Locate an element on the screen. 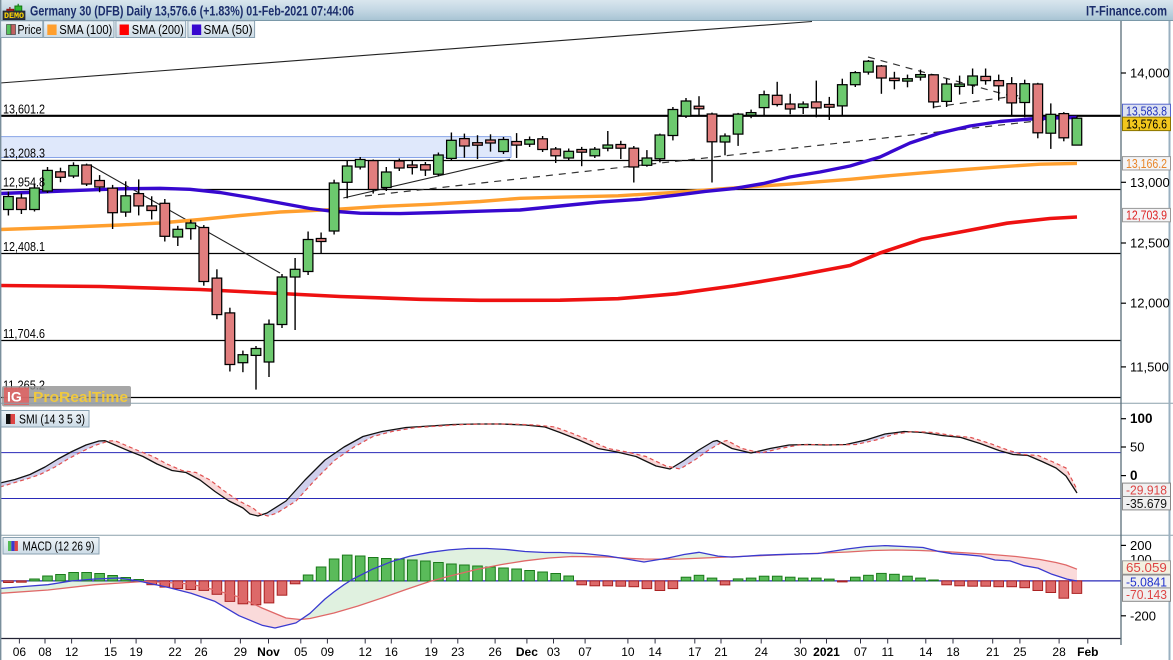 This screenshot has height=660, width=1173. svg-text: 13,000 is located at coordinates (1150, 182).